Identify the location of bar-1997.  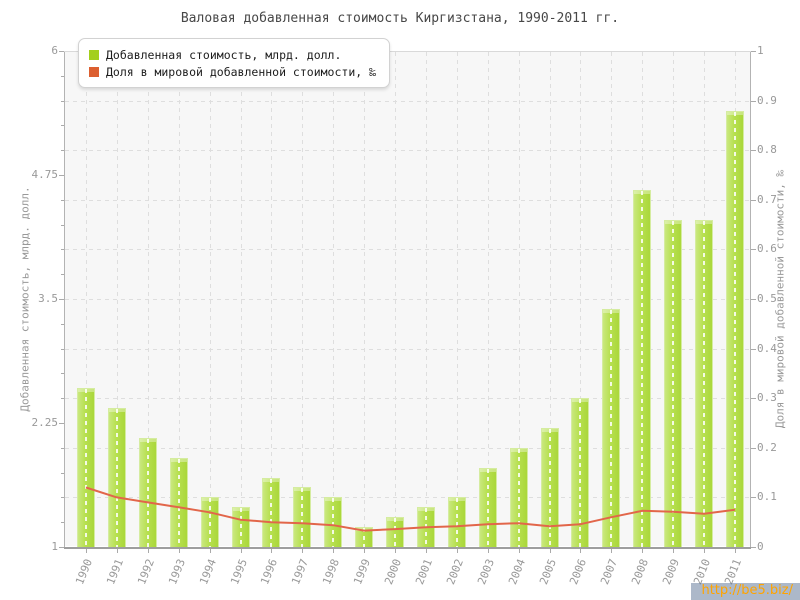
(302, 517).